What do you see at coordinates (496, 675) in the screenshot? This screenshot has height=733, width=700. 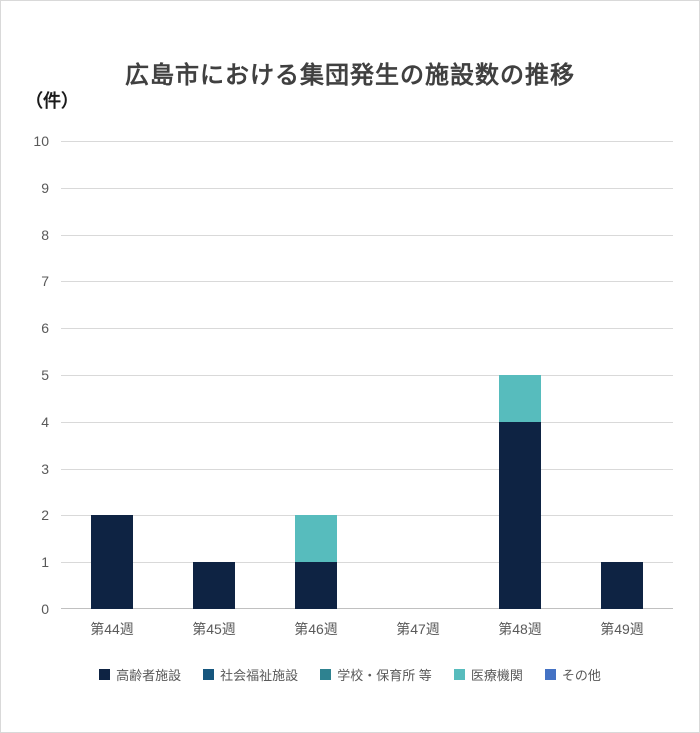 I see `legend-label: 医療機関` at bounding box center [496, 675].